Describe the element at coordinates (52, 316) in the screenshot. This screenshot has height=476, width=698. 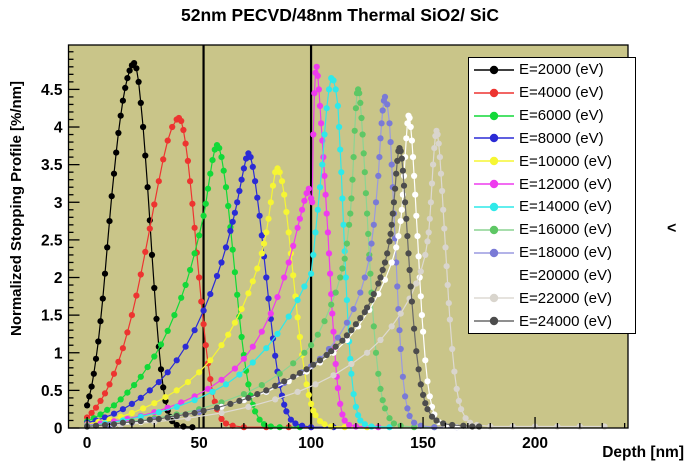
I see `y-tick-label: 1.5` at that location.